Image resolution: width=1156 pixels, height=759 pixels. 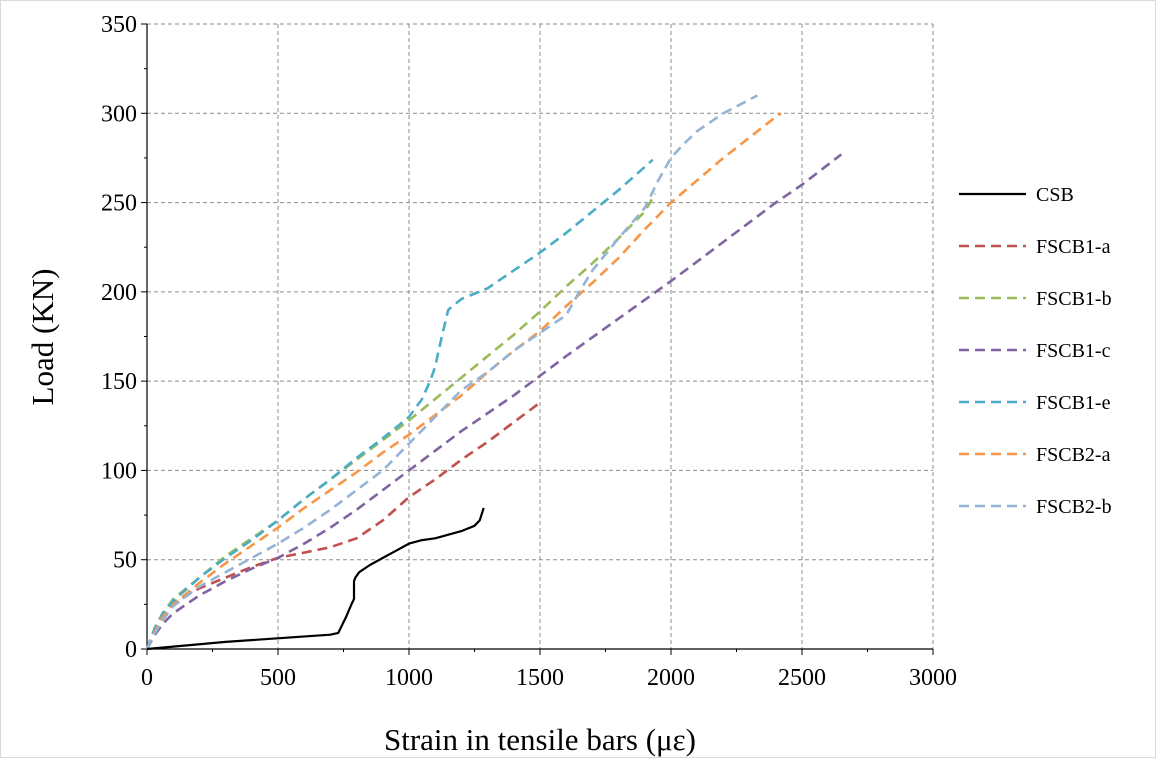 I want to click on x-tick-label: 0, so click(x=147, y=678).